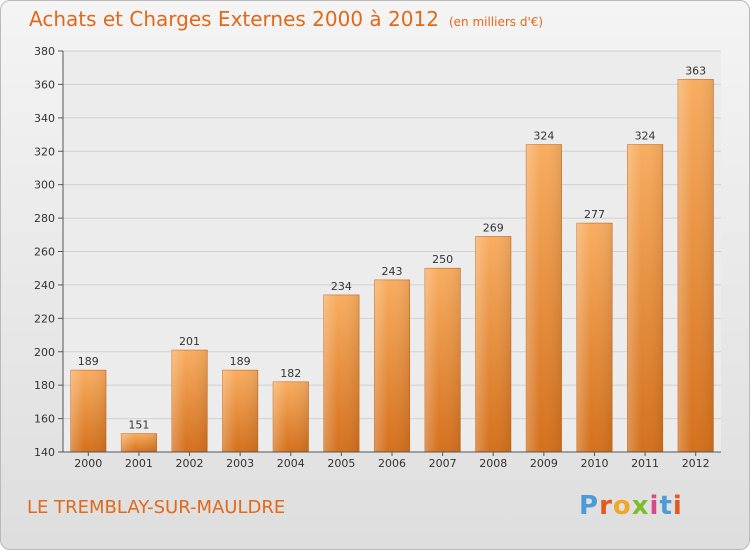 This screenshot has width=750, height=550. What do you see at coordinates (341, 463) in the screenshot?
I see `x-tick-label: 2005` at bounding box center [341, 463].